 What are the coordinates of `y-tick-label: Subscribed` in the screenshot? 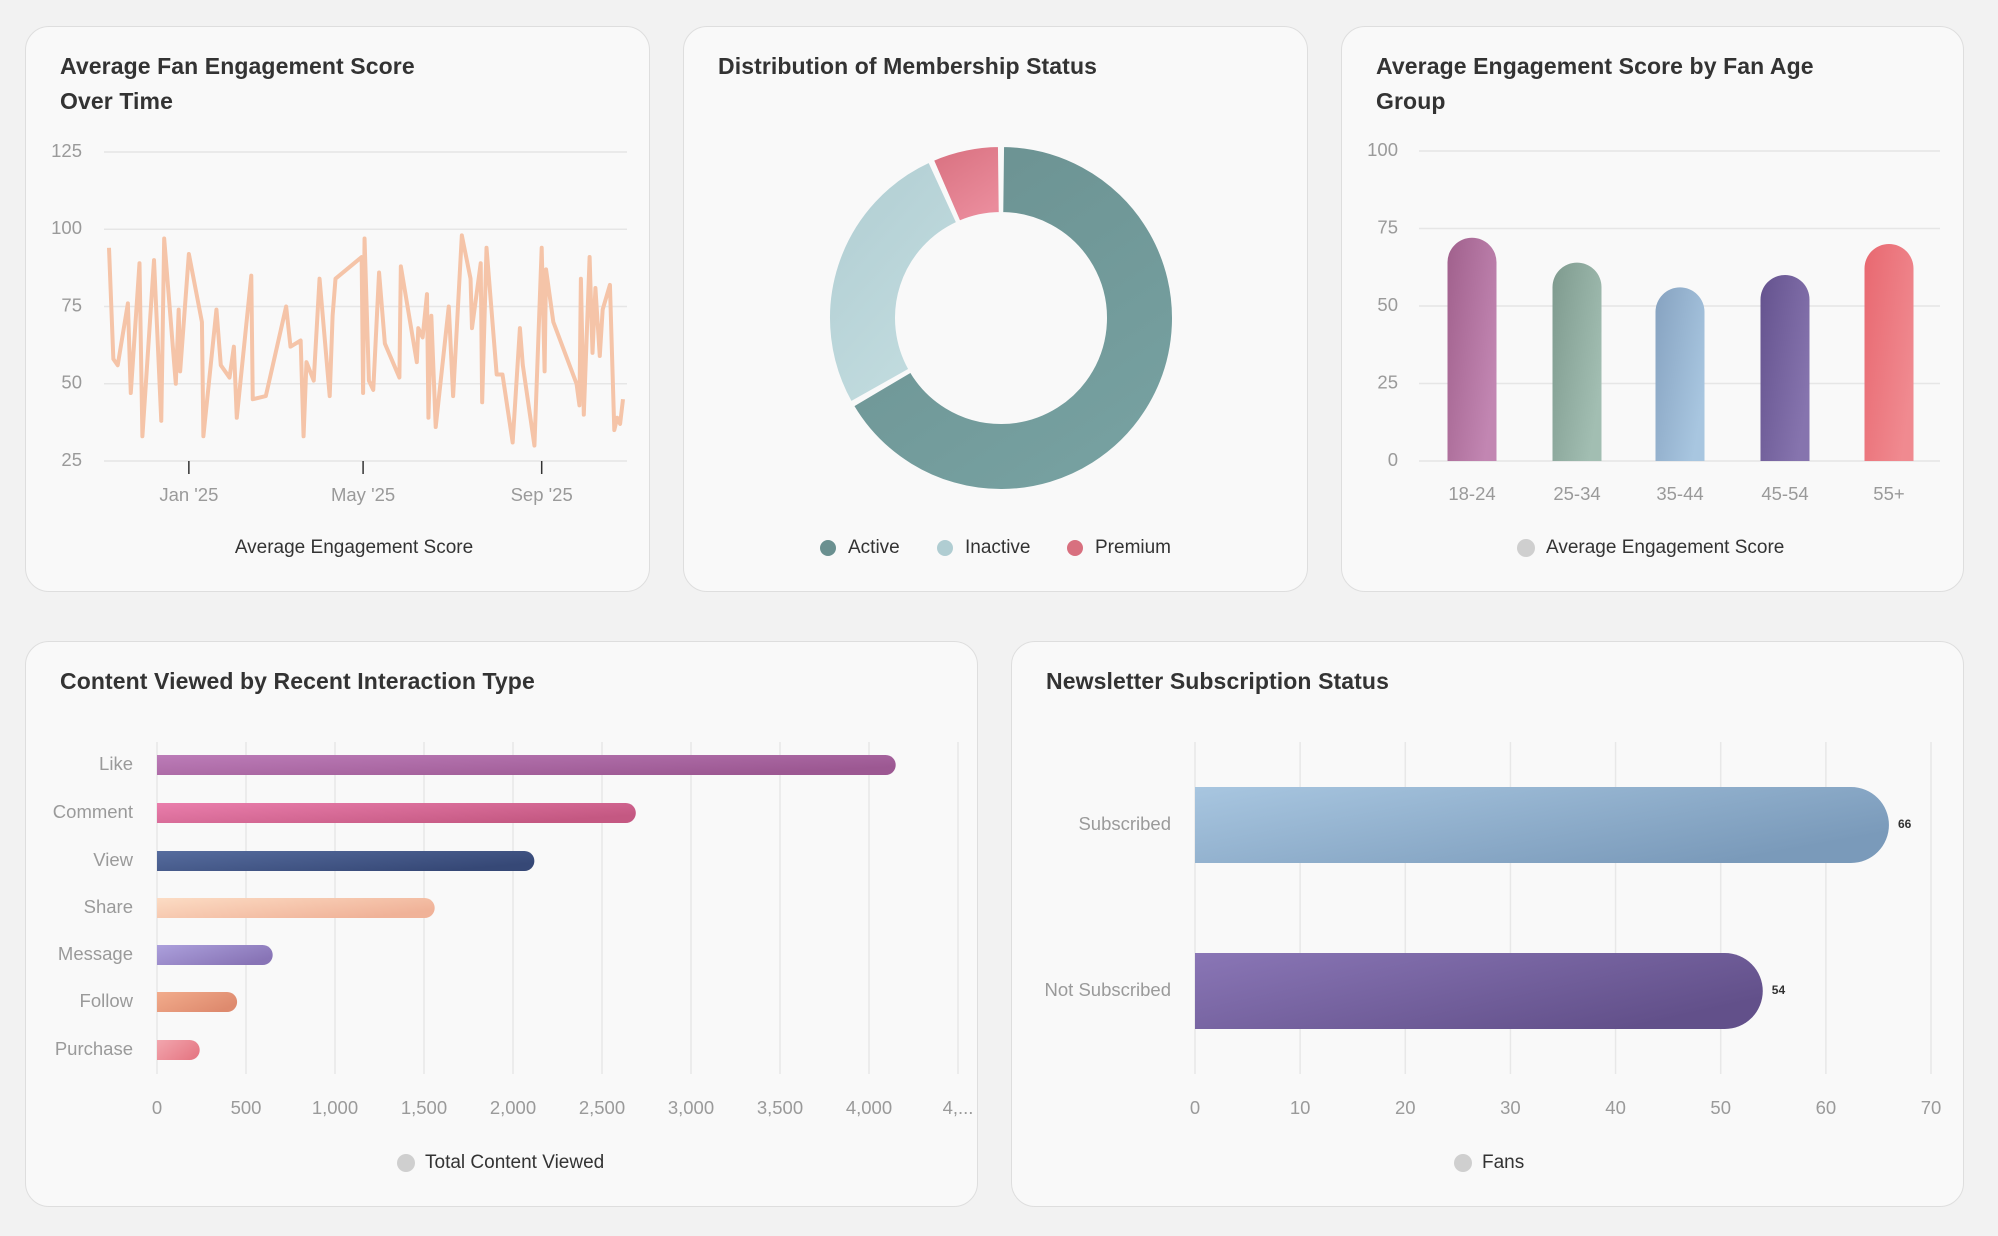 It's located at (1124, 823).